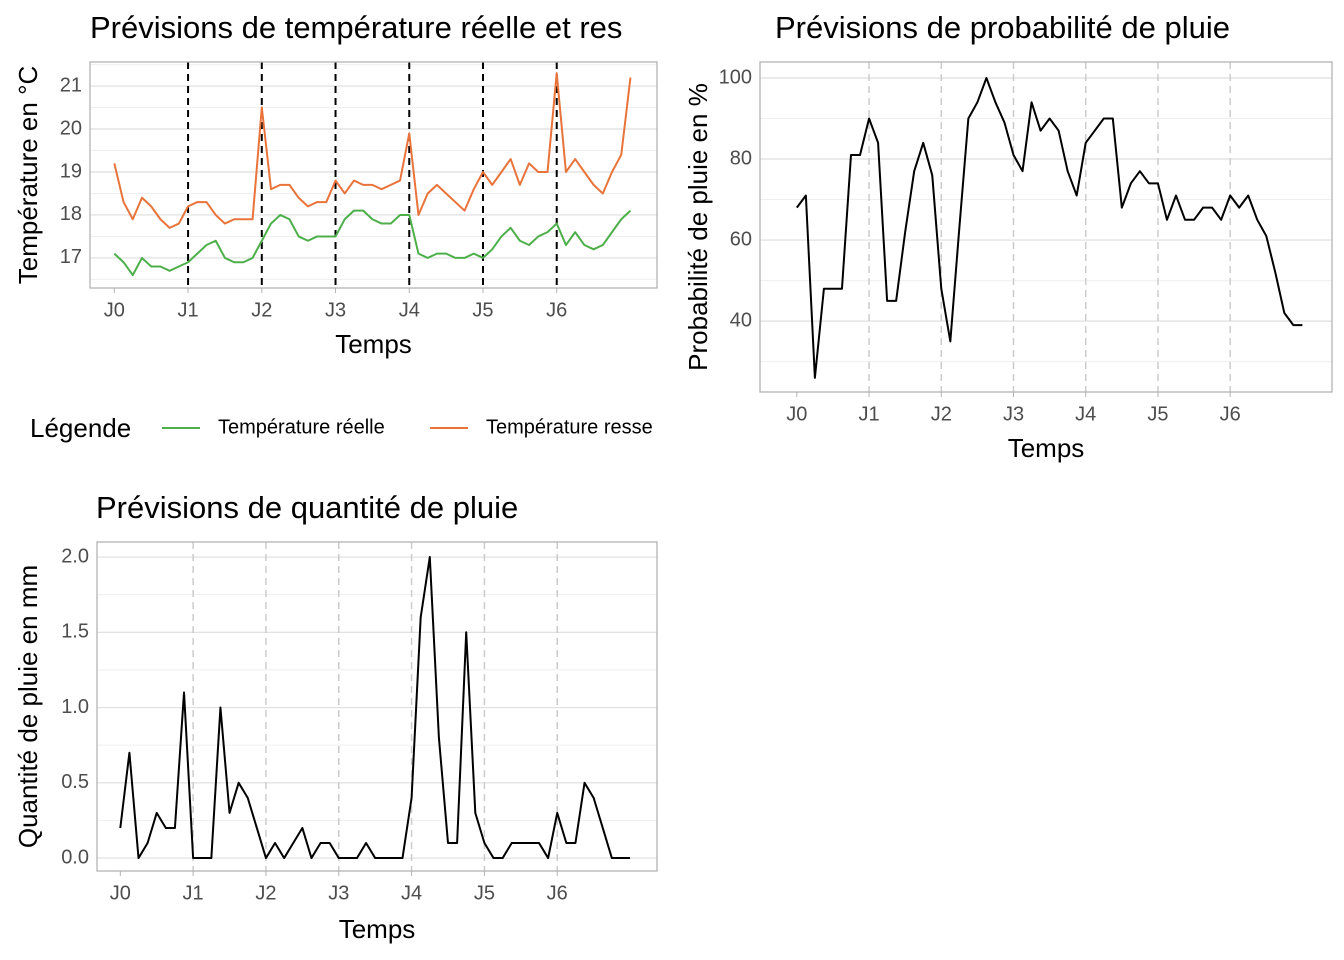 This screenshot has width=1344, height=960. I want to click on y-tick-label: 100, so click(735, 77).